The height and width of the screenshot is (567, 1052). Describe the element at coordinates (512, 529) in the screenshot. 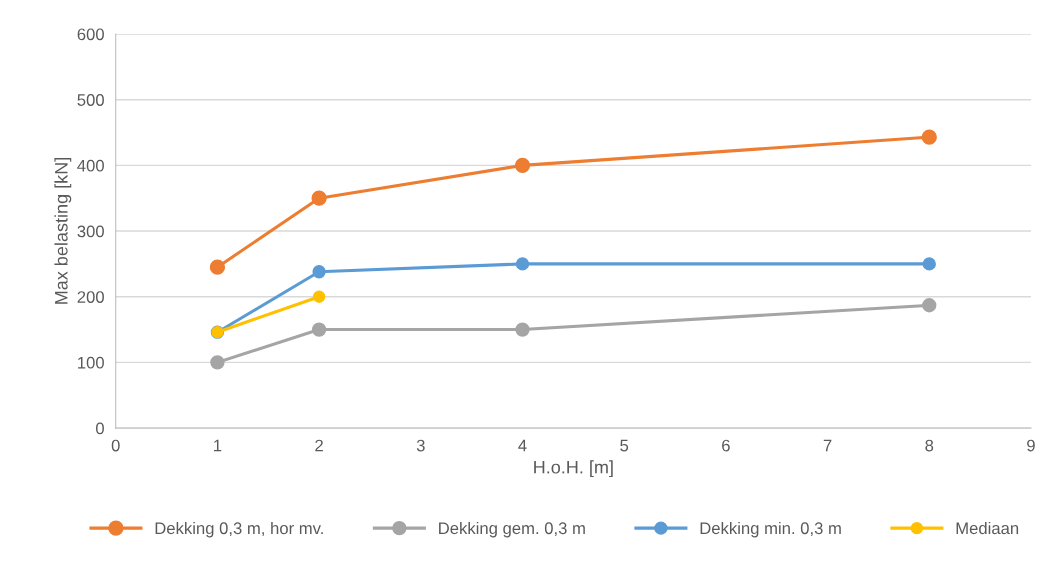

I see `legend-label: Dekking gem. 0,3 m` at that location.